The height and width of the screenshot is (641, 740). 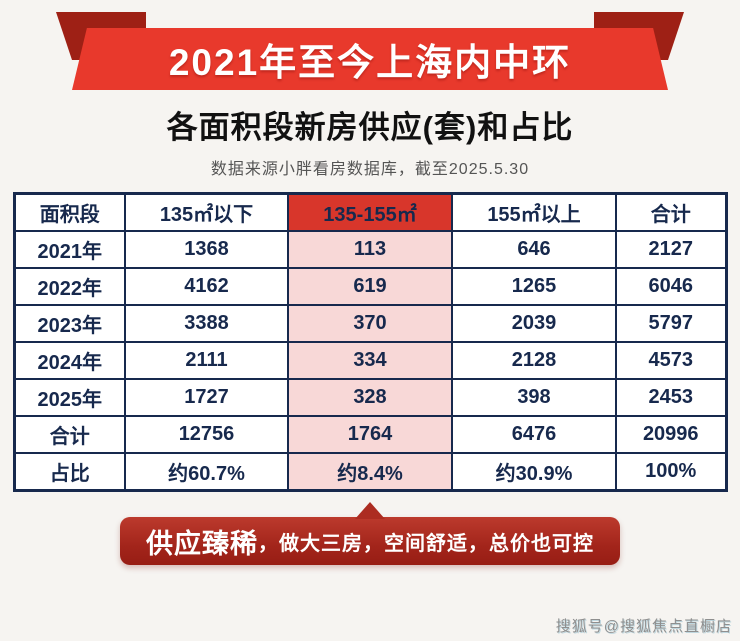 I want to click on table-row-total: 合计 12756 1764 6476 20996, so click(x=370, y=434).